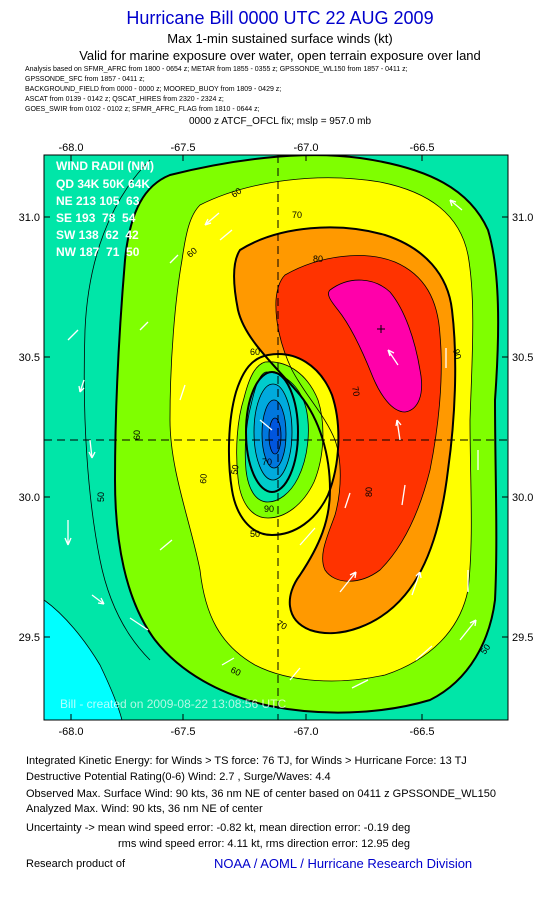  What do you see at coordinates (246, 148) in the screenshot?
I see `lon-ticks-top: -68.0 -67.5 -67.0 -66.5` at bounding box center [246, 148].